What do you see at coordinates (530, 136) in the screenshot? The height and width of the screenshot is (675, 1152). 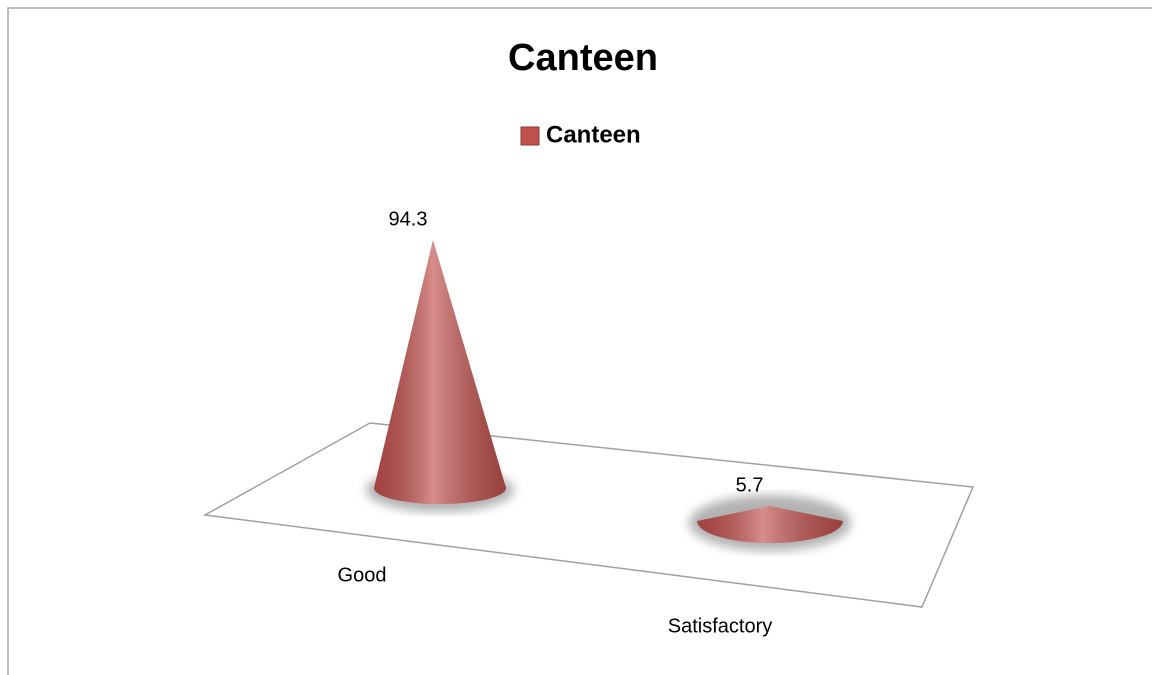 I see `legend-swatch` at bounding box center [530, 136].